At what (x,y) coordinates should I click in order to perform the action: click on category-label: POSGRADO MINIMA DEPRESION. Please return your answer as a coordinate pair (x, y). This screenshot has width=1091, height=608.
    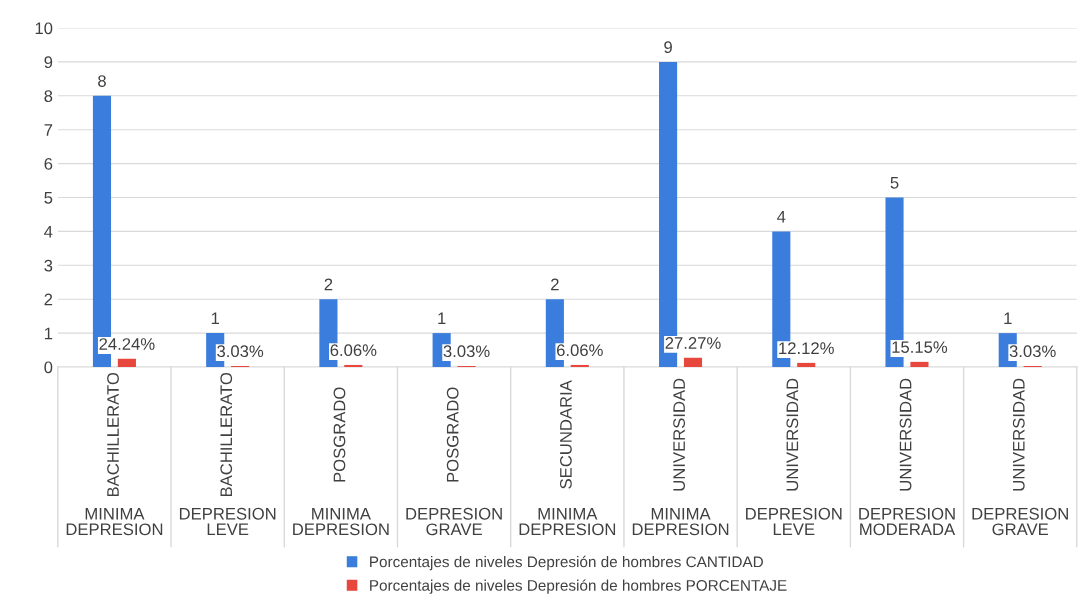
    Looking at the image, I should click on (341, 461).